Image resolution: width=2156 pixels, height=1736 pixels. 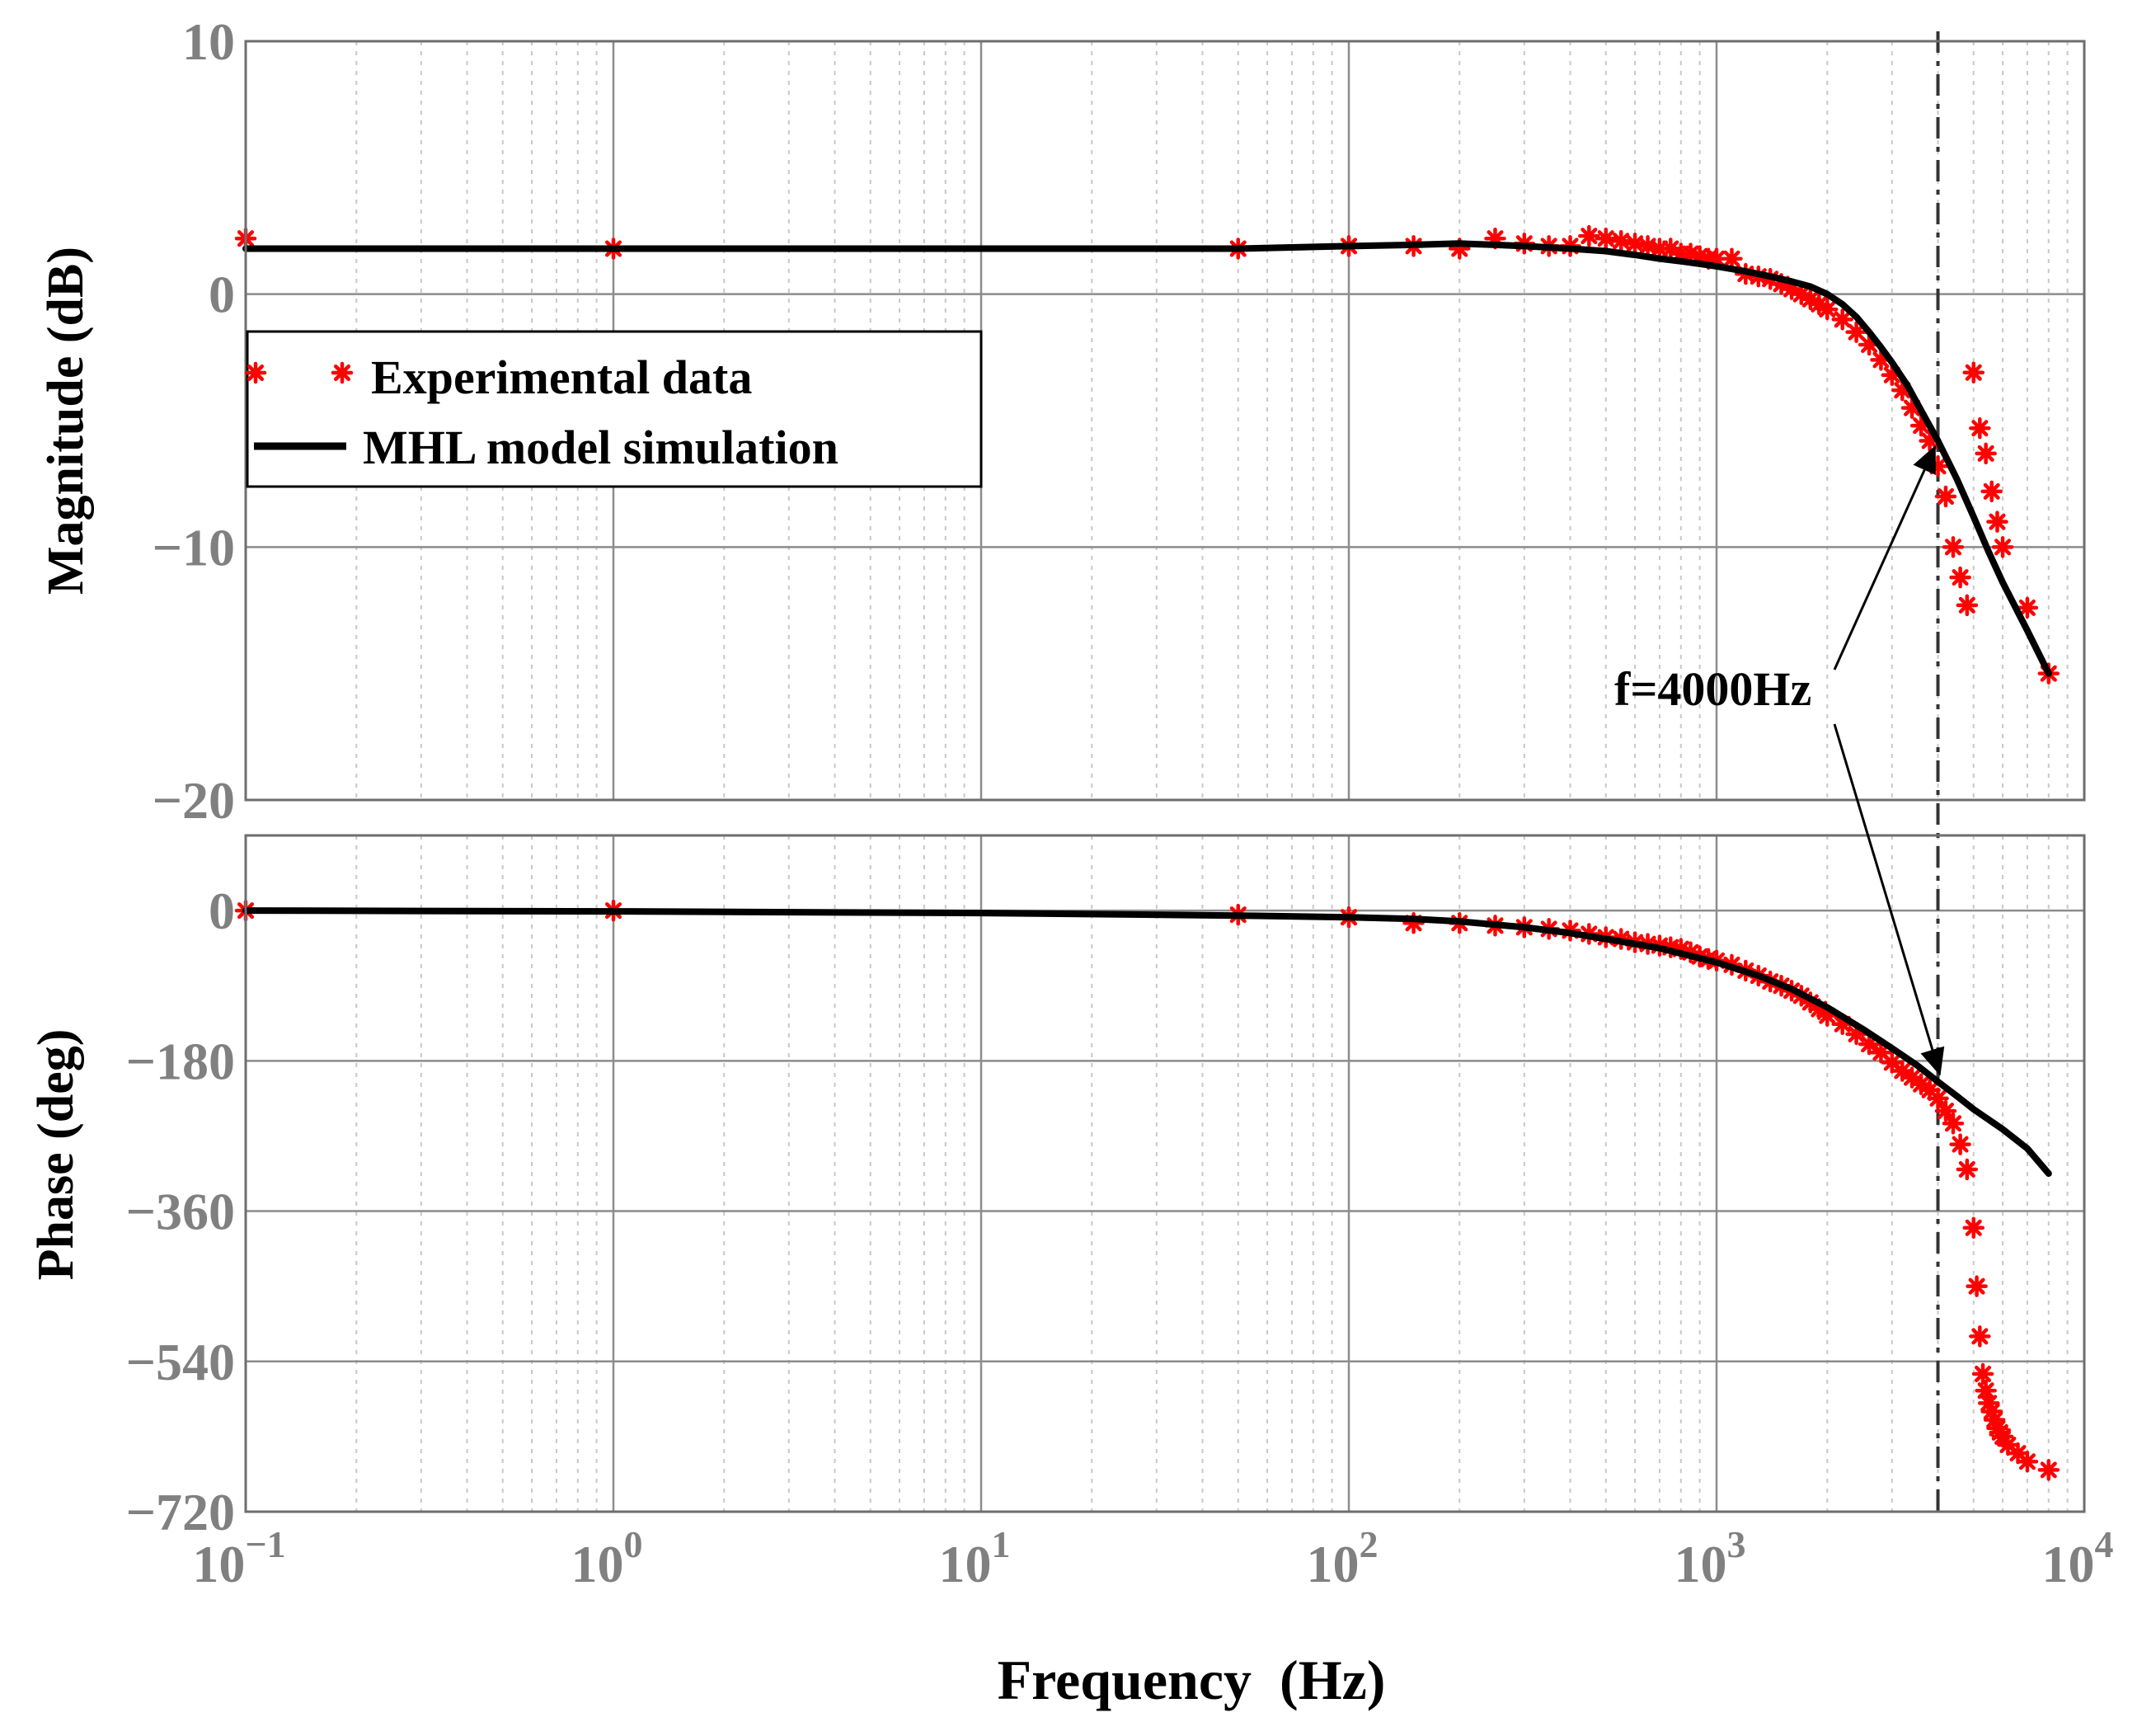 I want to click on x-tick-label: 10⁰, so click(x=607, y=1558).